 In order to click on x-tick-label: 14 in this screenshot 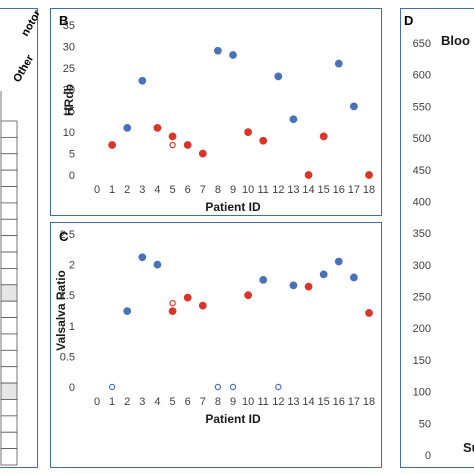, I will do `click(308, 190)`.